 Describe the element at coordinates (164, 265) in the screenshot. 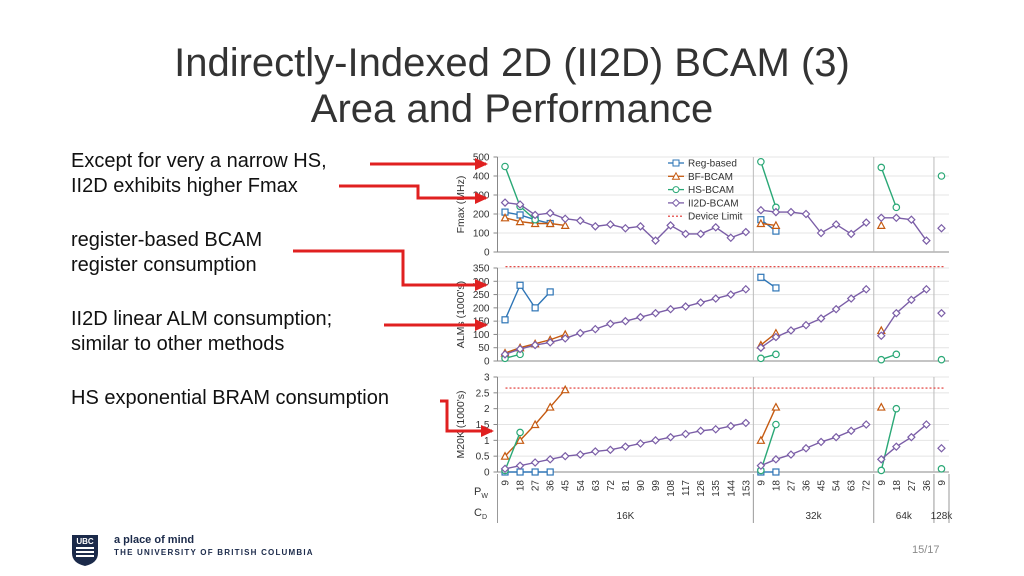

I see `bullet-register-line2: register consumption` at that location.